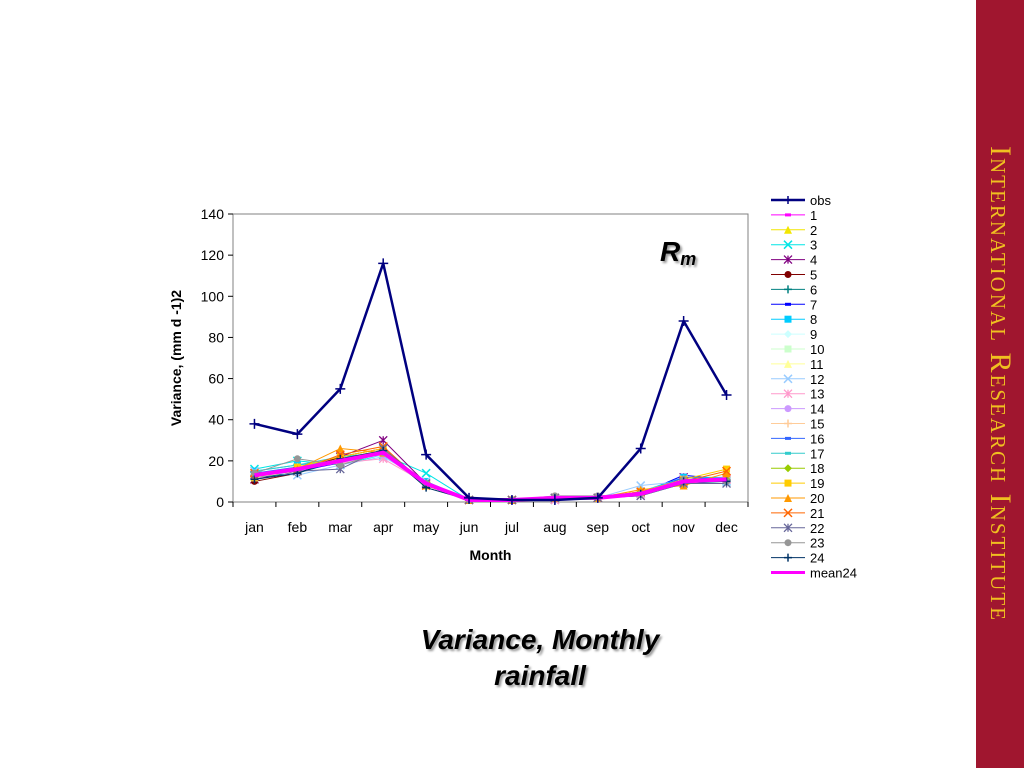 This screenshot has width=1024, height=768. What do you see at coordinates (788, 334) in the screenshot?
I see `diamond-marker` at bounding box center [788, 334].